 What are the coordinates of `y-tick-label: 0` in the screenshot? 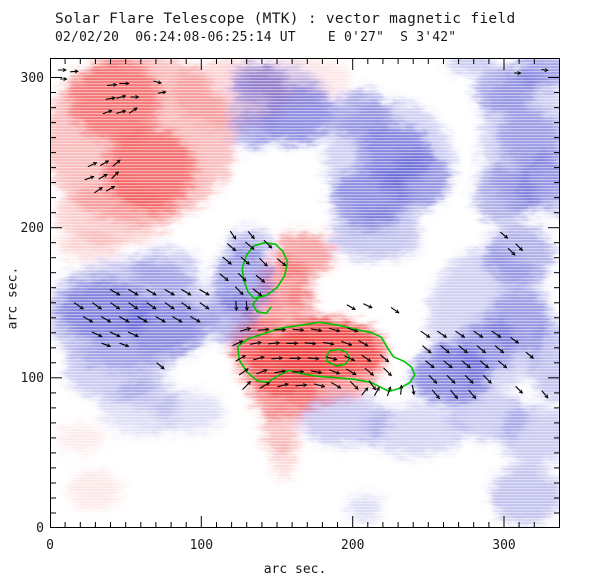 It's located at (40, 528).